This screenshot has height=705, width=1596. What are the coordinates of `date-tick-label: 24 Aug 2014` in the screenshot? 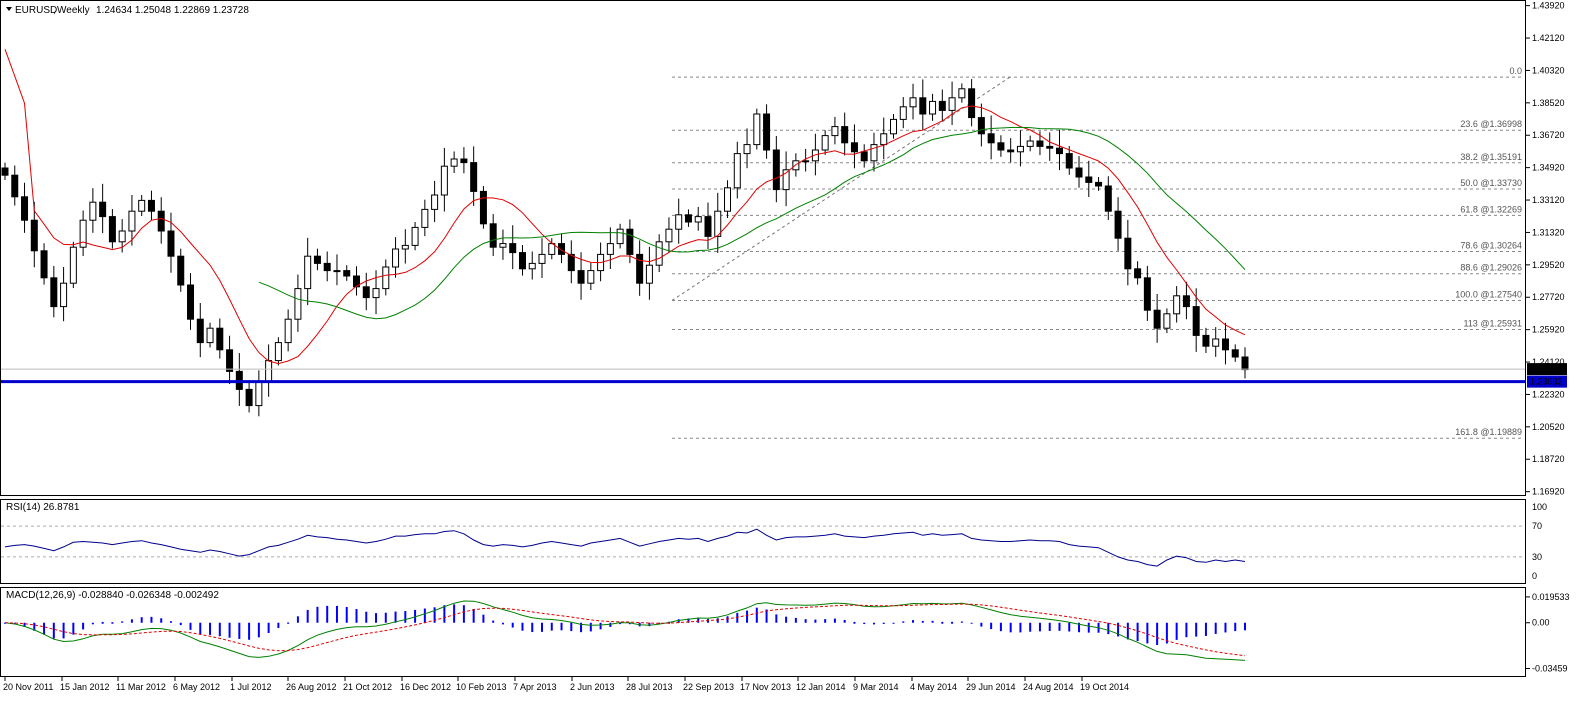 It's located at (1048, 687).